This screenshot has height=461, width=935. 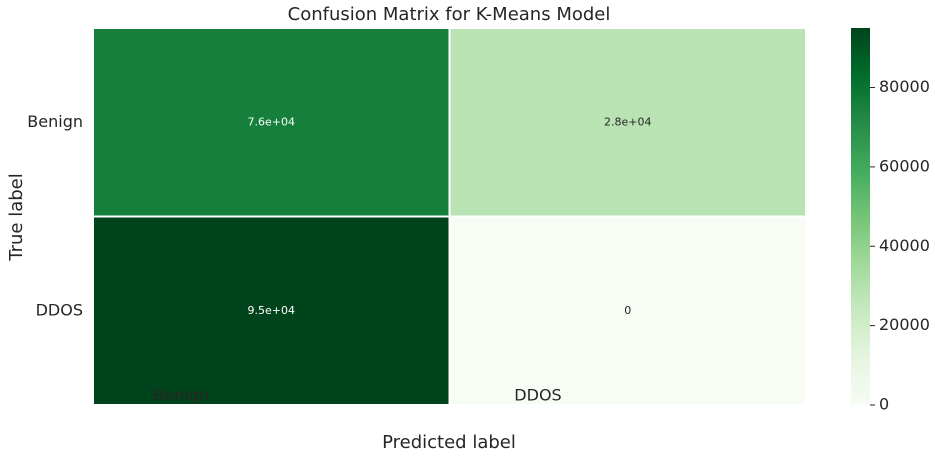 I want to click on colorbar-tick-label: 20000, so click(x=904, y=324).